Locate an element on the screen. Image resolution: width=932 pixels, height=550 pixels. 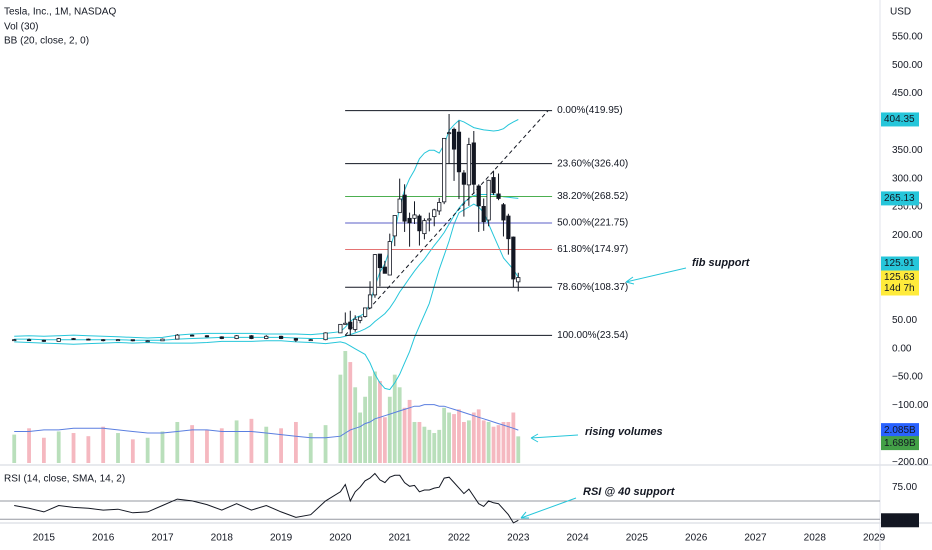
volume-badge-bg is located at coordinates (900, 443).